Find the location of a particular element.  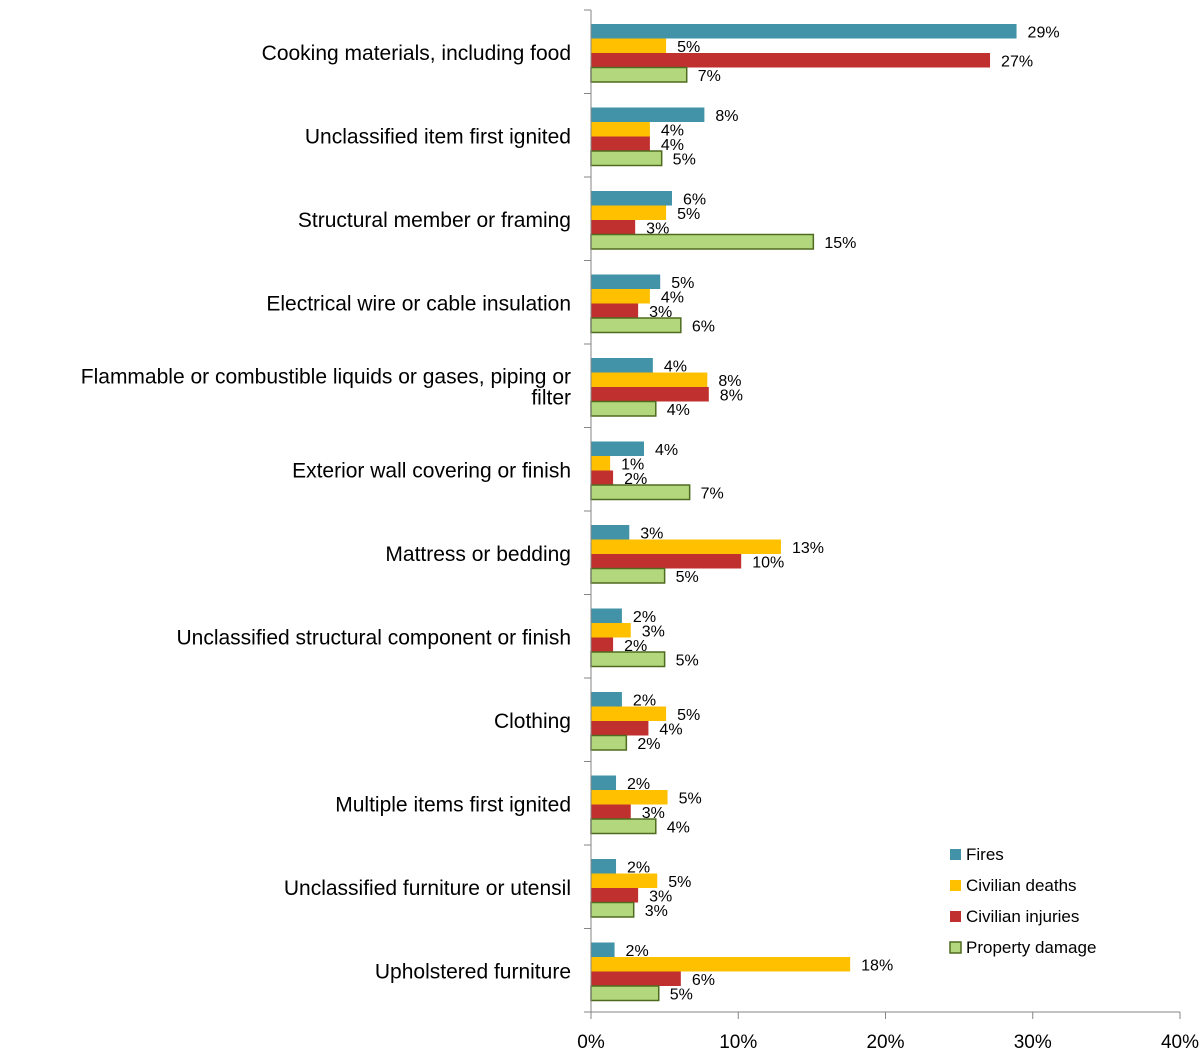

category-label: Cooking materials, including food is located at coordinates (416, 53).